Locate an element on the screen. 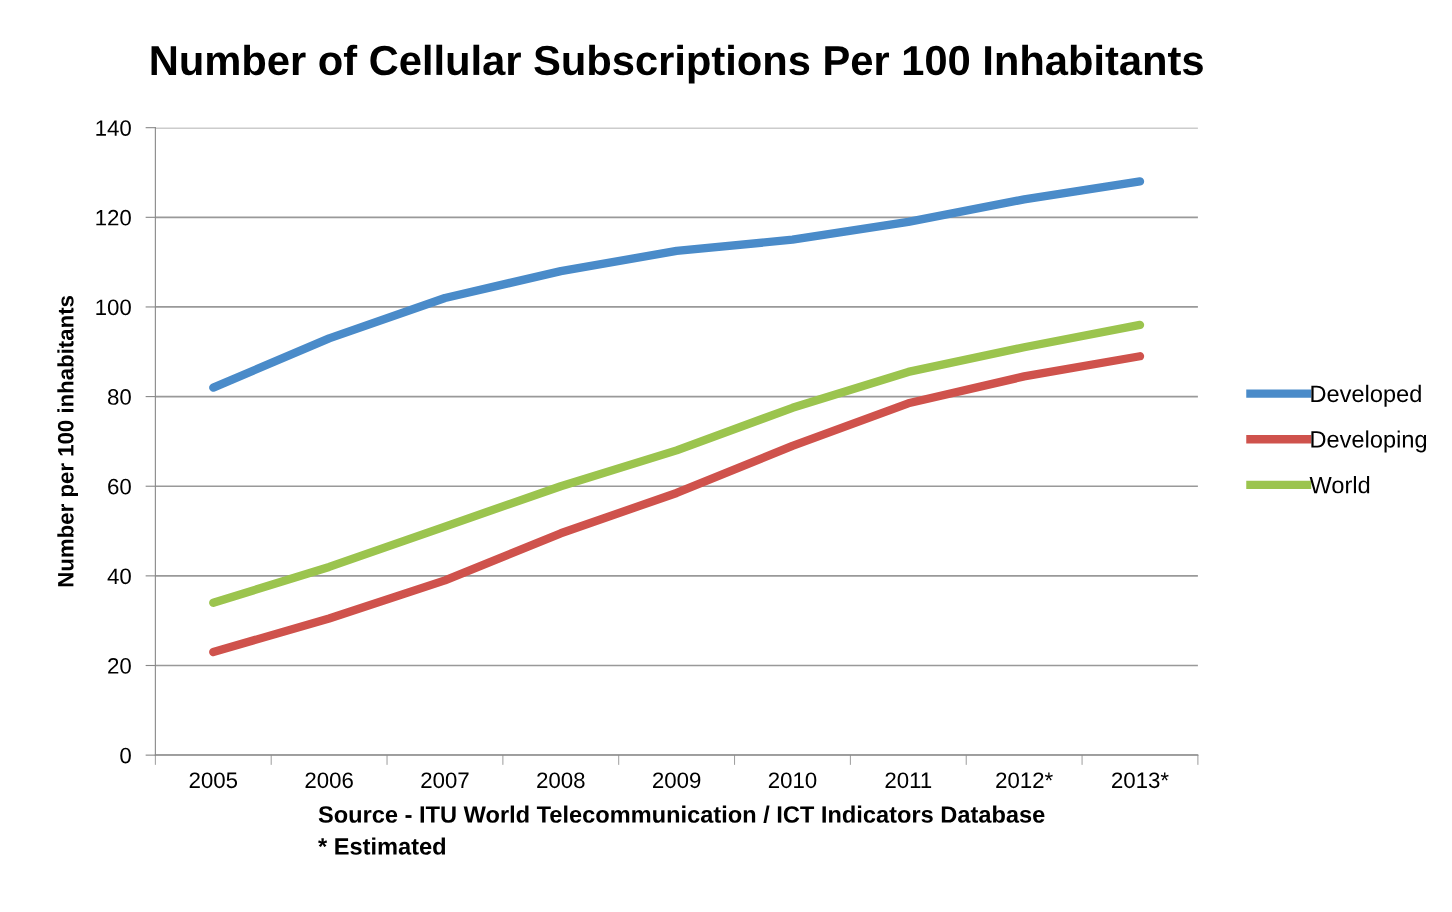 The height and width of the screenshot is (912, 1452). y-tick-label: 80 is located at coordinates (119, 397).